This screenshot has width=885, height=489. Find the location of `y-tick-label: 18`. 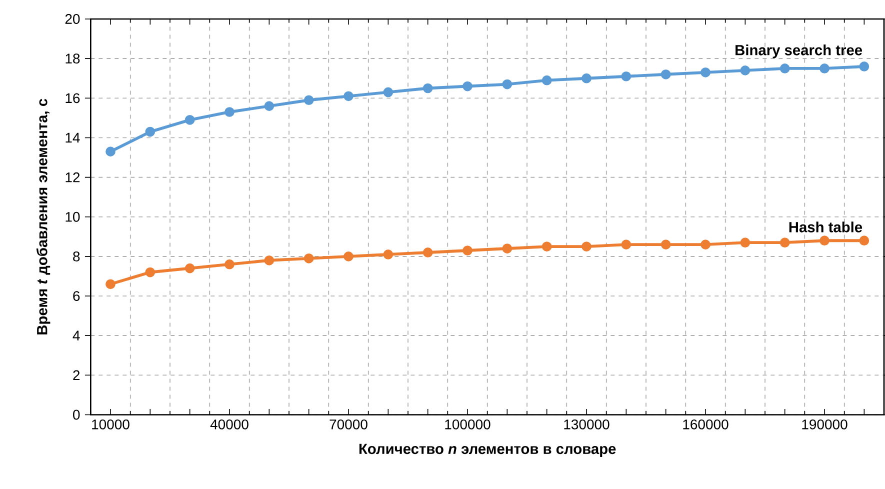

y-tick-label: 18 is located at coordinates (73, 59).